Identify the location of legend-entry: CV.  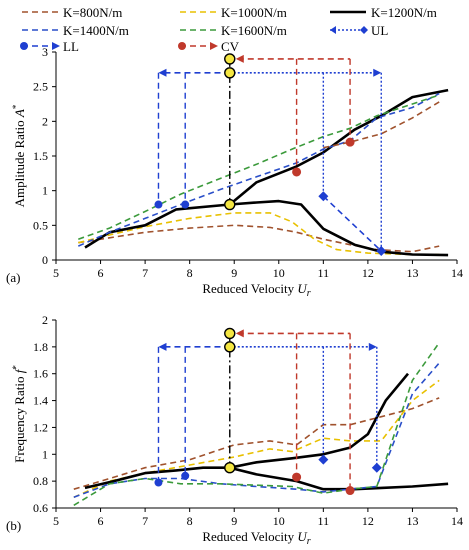
(209, 46).